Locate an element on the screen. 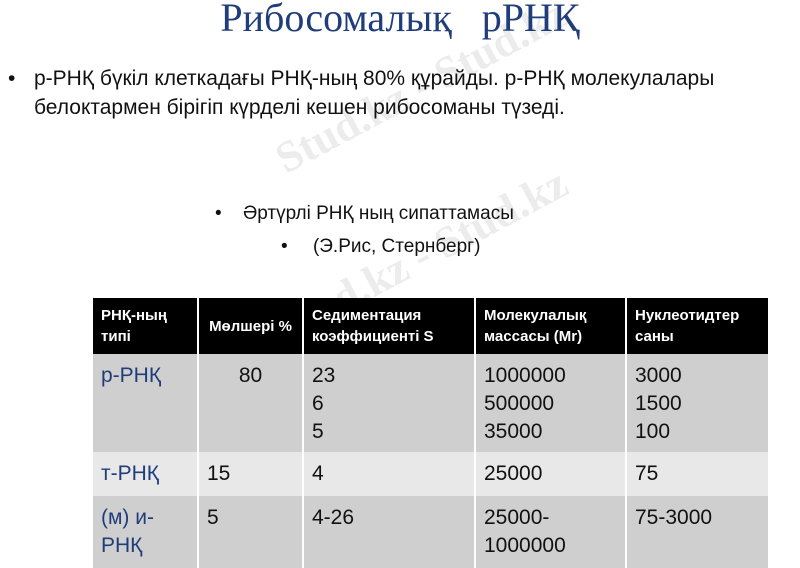 The image size is (800, 568). subheading: • Әртүрлі РНҚ ның сипаттамасы is located at coordinates (364, 214).